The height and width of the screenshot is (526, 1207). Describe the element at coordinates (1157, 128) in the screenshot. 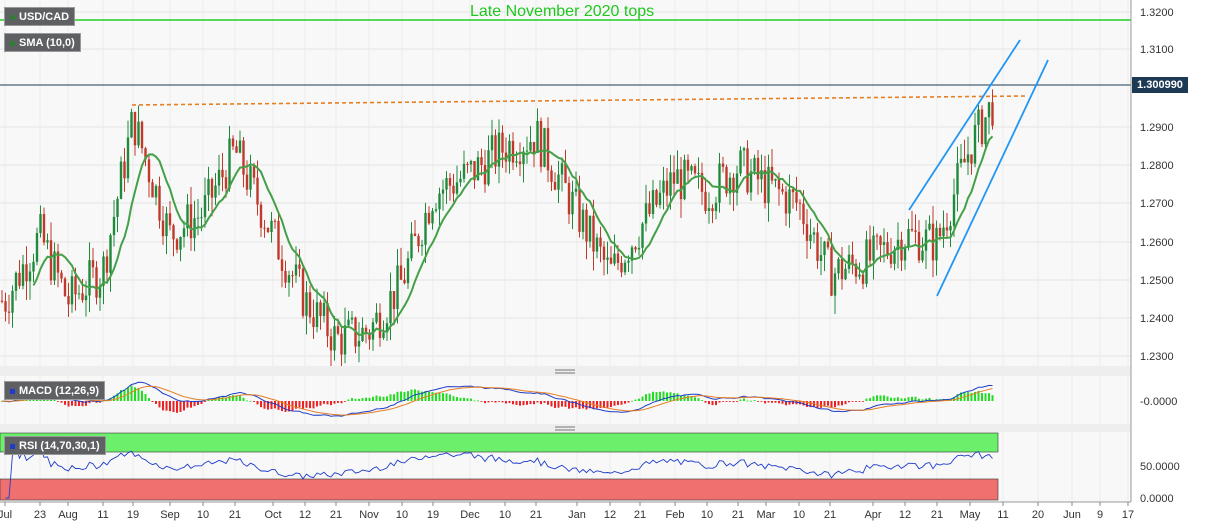

I see `y-tick-label: 1.2900` at that location.